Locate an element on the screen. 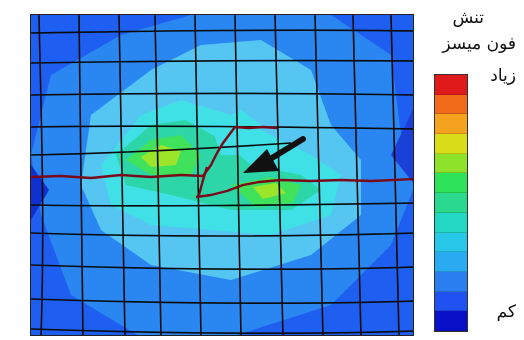 This screenshot has height=340, width=524. crack-step-segment is located at coordinates (256, 127).